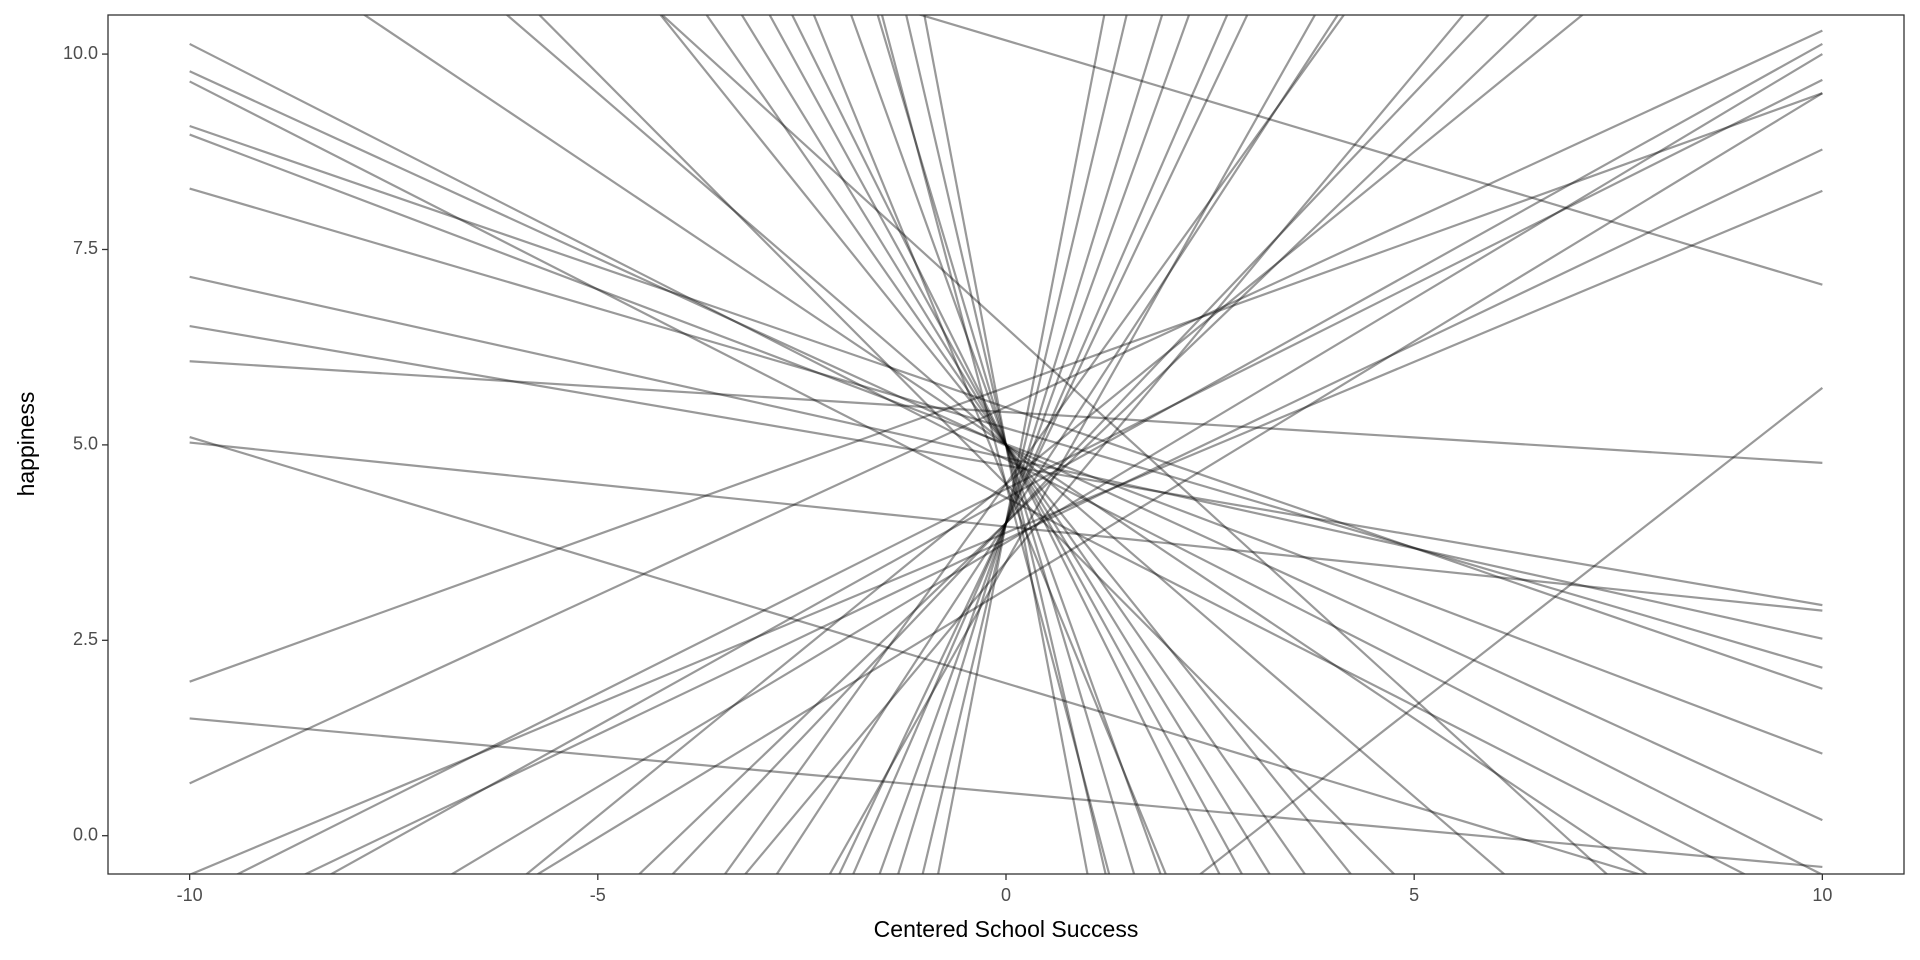 This screenshot has height=960, width=1920. What do you see at coordinates (85, 248) in the screenshot?
I see `y-tick-label: 7.5` at bounding box center [85, 248].